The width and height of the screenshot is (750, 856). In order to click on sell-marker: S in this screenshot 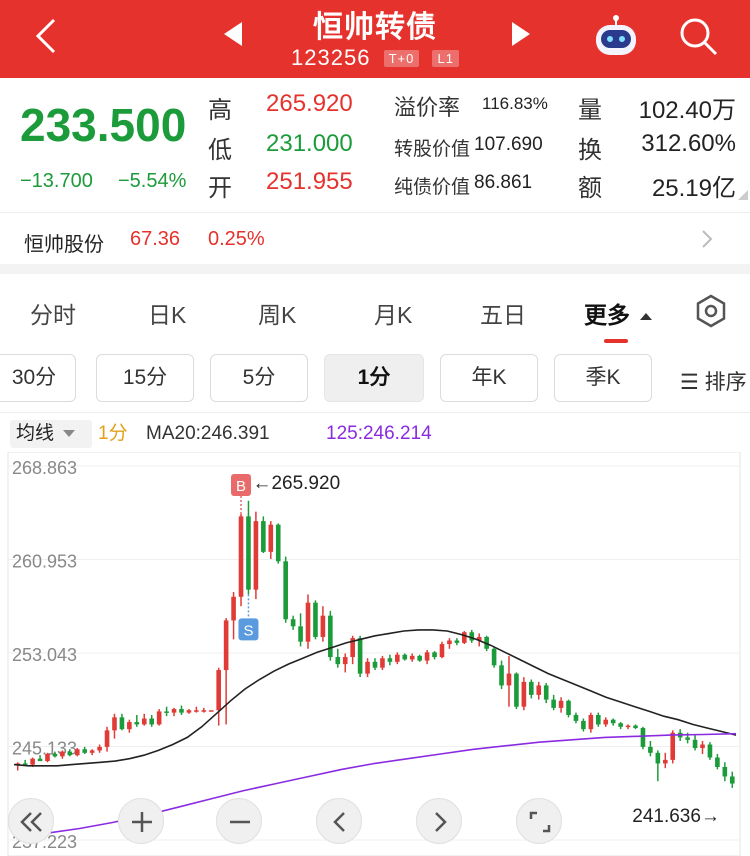, I will do `click(248, 630)`.